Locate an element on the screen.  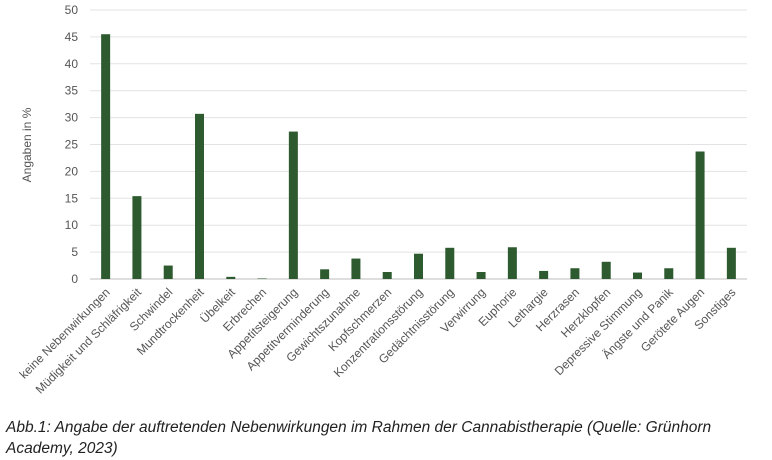
y-tick-label: 5 is located at coordinates (74, 252).